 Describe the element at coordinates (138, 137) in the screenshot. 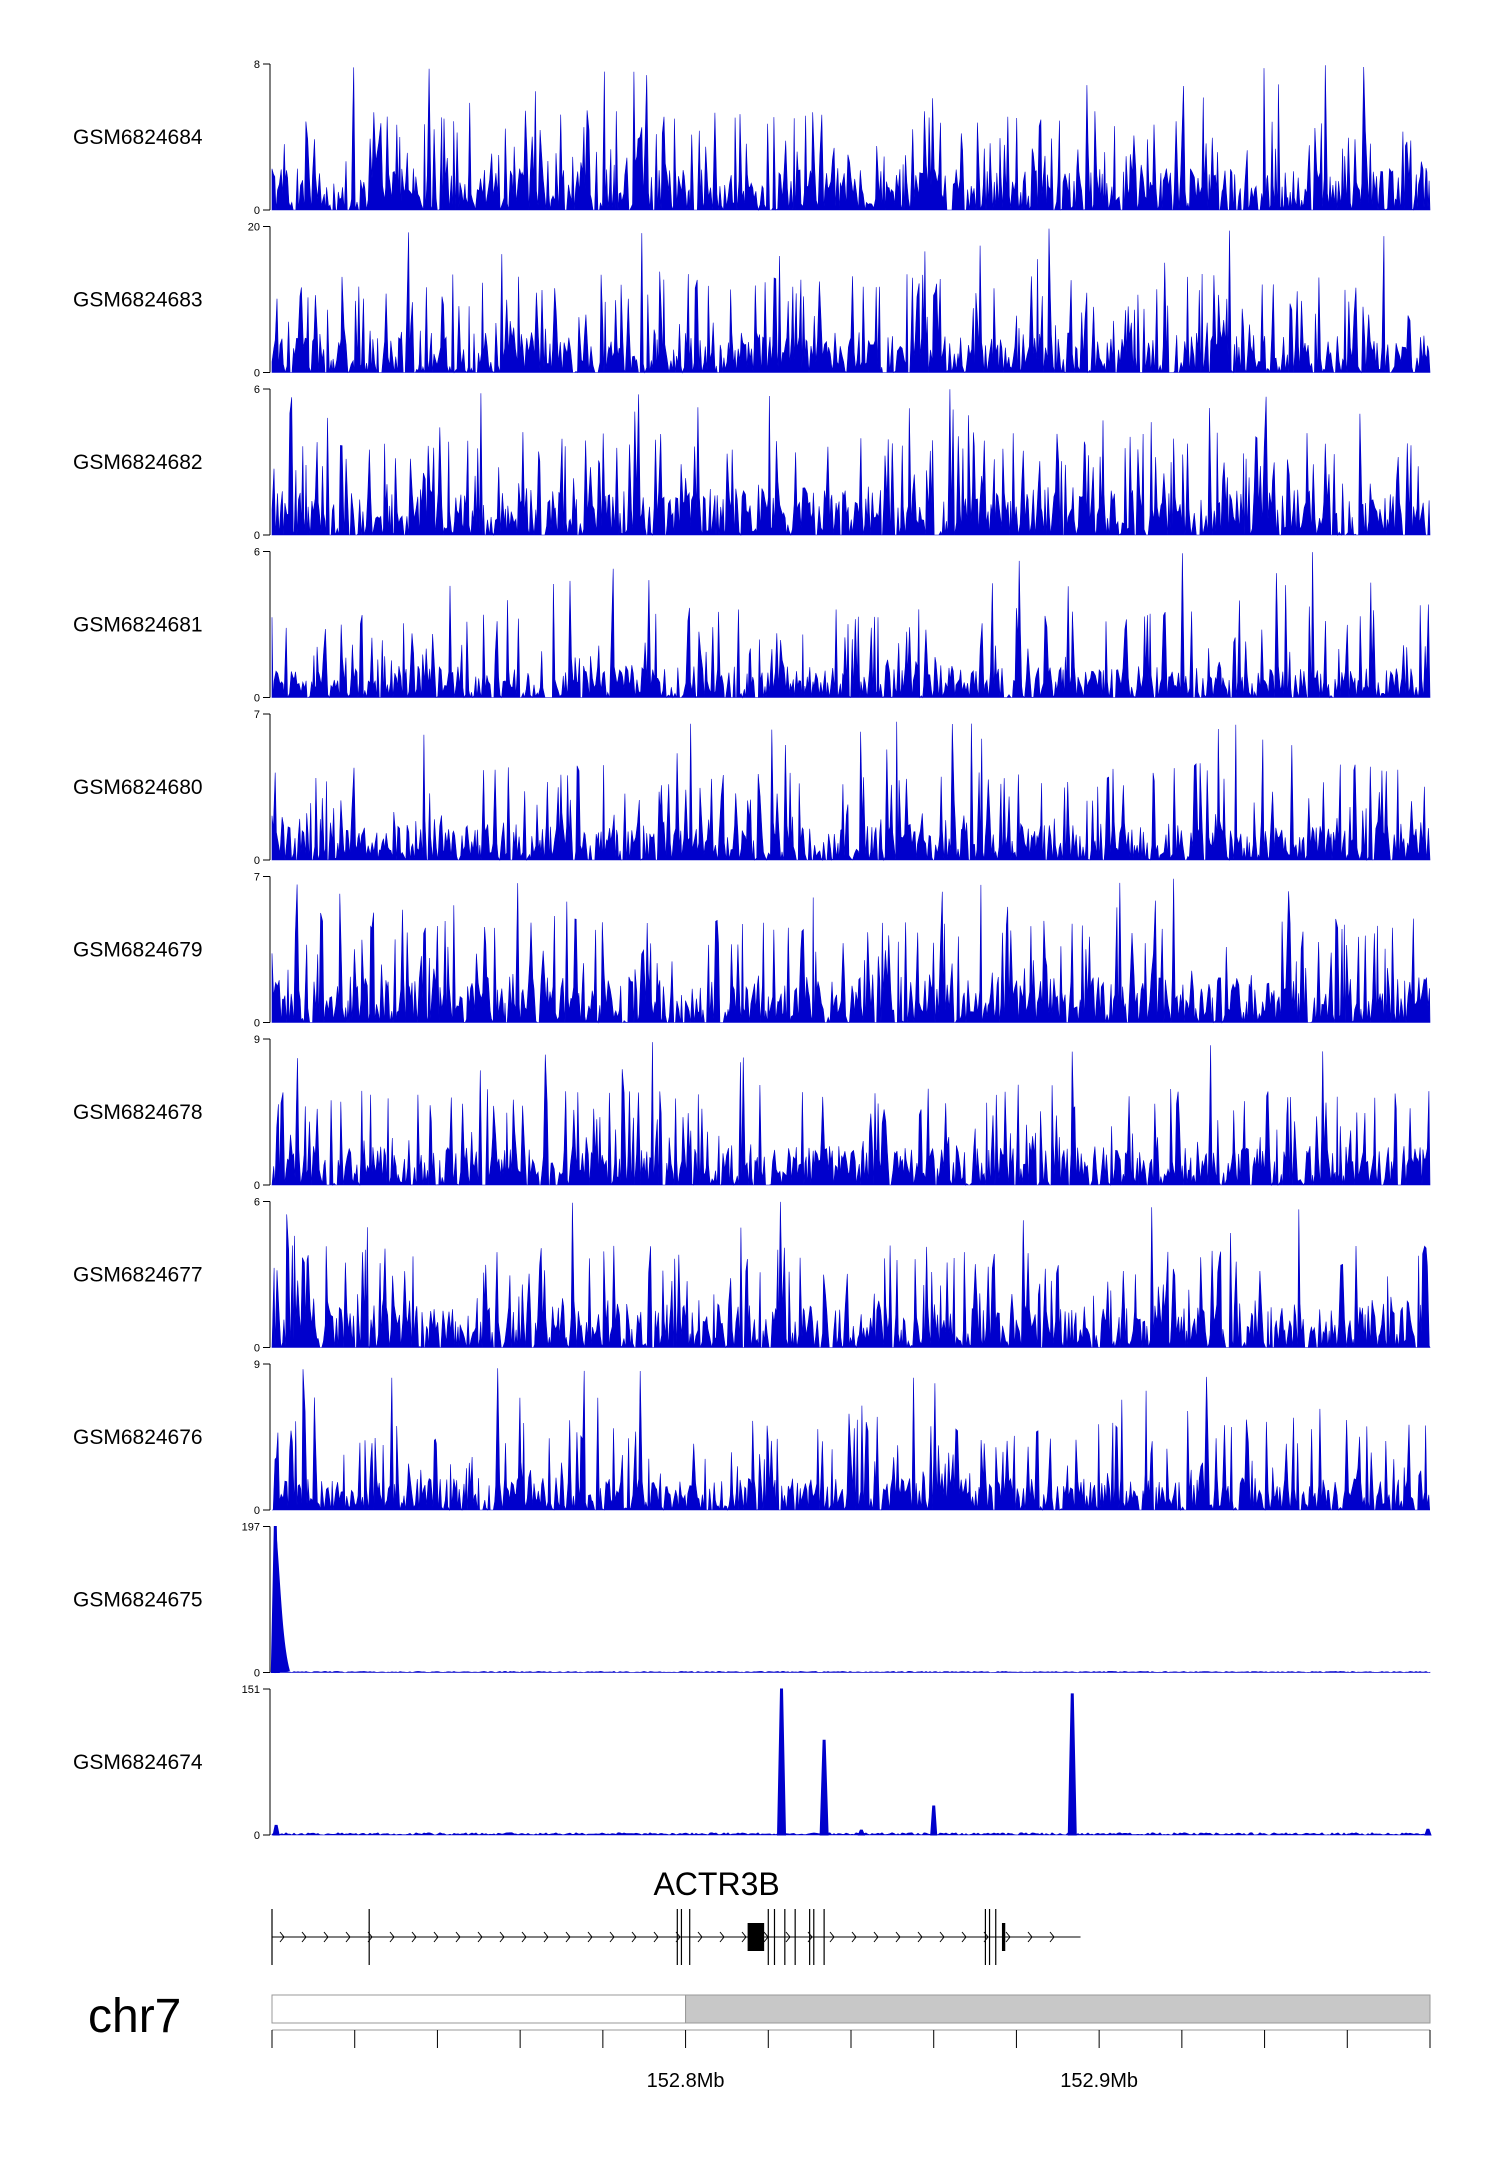

I see `track-label: GSM6824684` at that location.